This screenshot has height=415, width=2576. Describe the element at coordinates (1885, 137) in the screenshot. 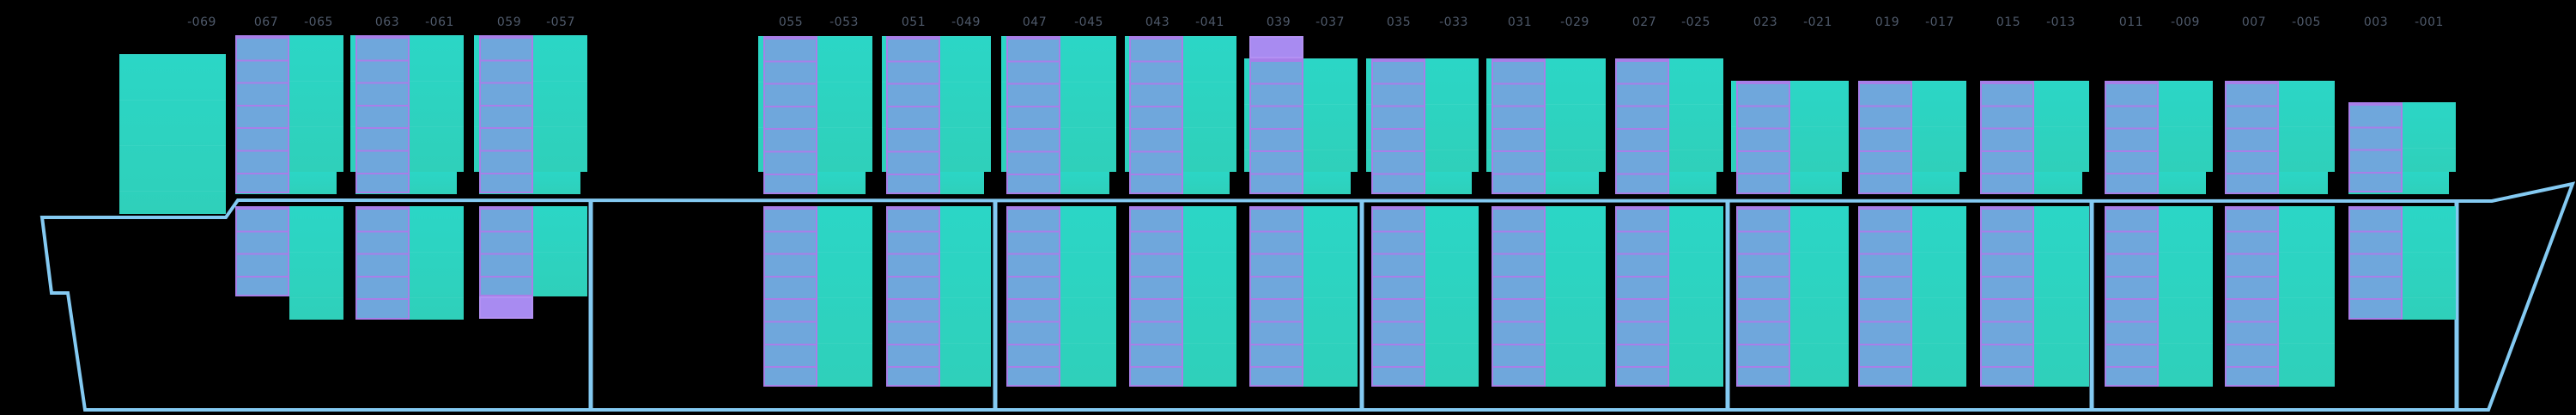

I see `bay-019-above-blue-column` at that location.